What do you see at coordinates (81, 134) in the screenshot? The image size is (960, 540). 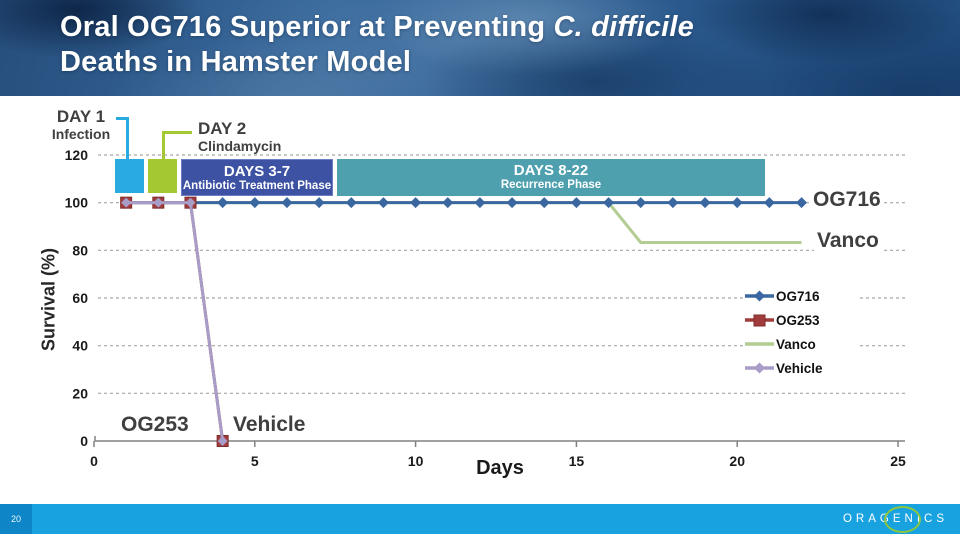 I see `day1-annotation-subtitle: Infection` at bounding box center [81, 134].